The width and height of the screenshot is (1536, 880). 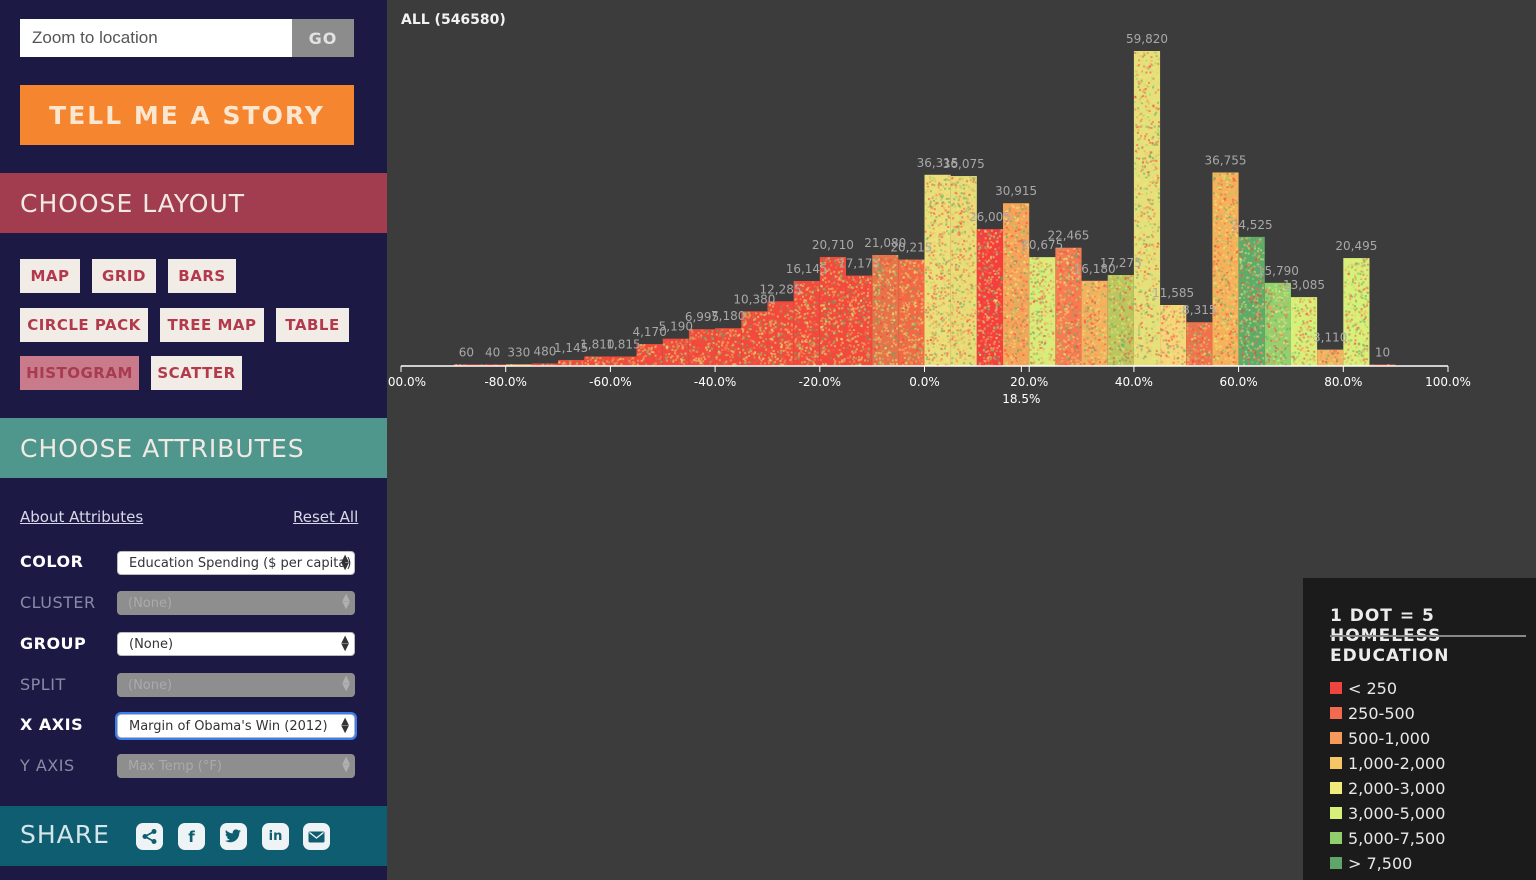 What do you see at coordinates (326, 517) in the screenshot?
I see `reset-all-link: Reset All` at bounding box center [326, 517].